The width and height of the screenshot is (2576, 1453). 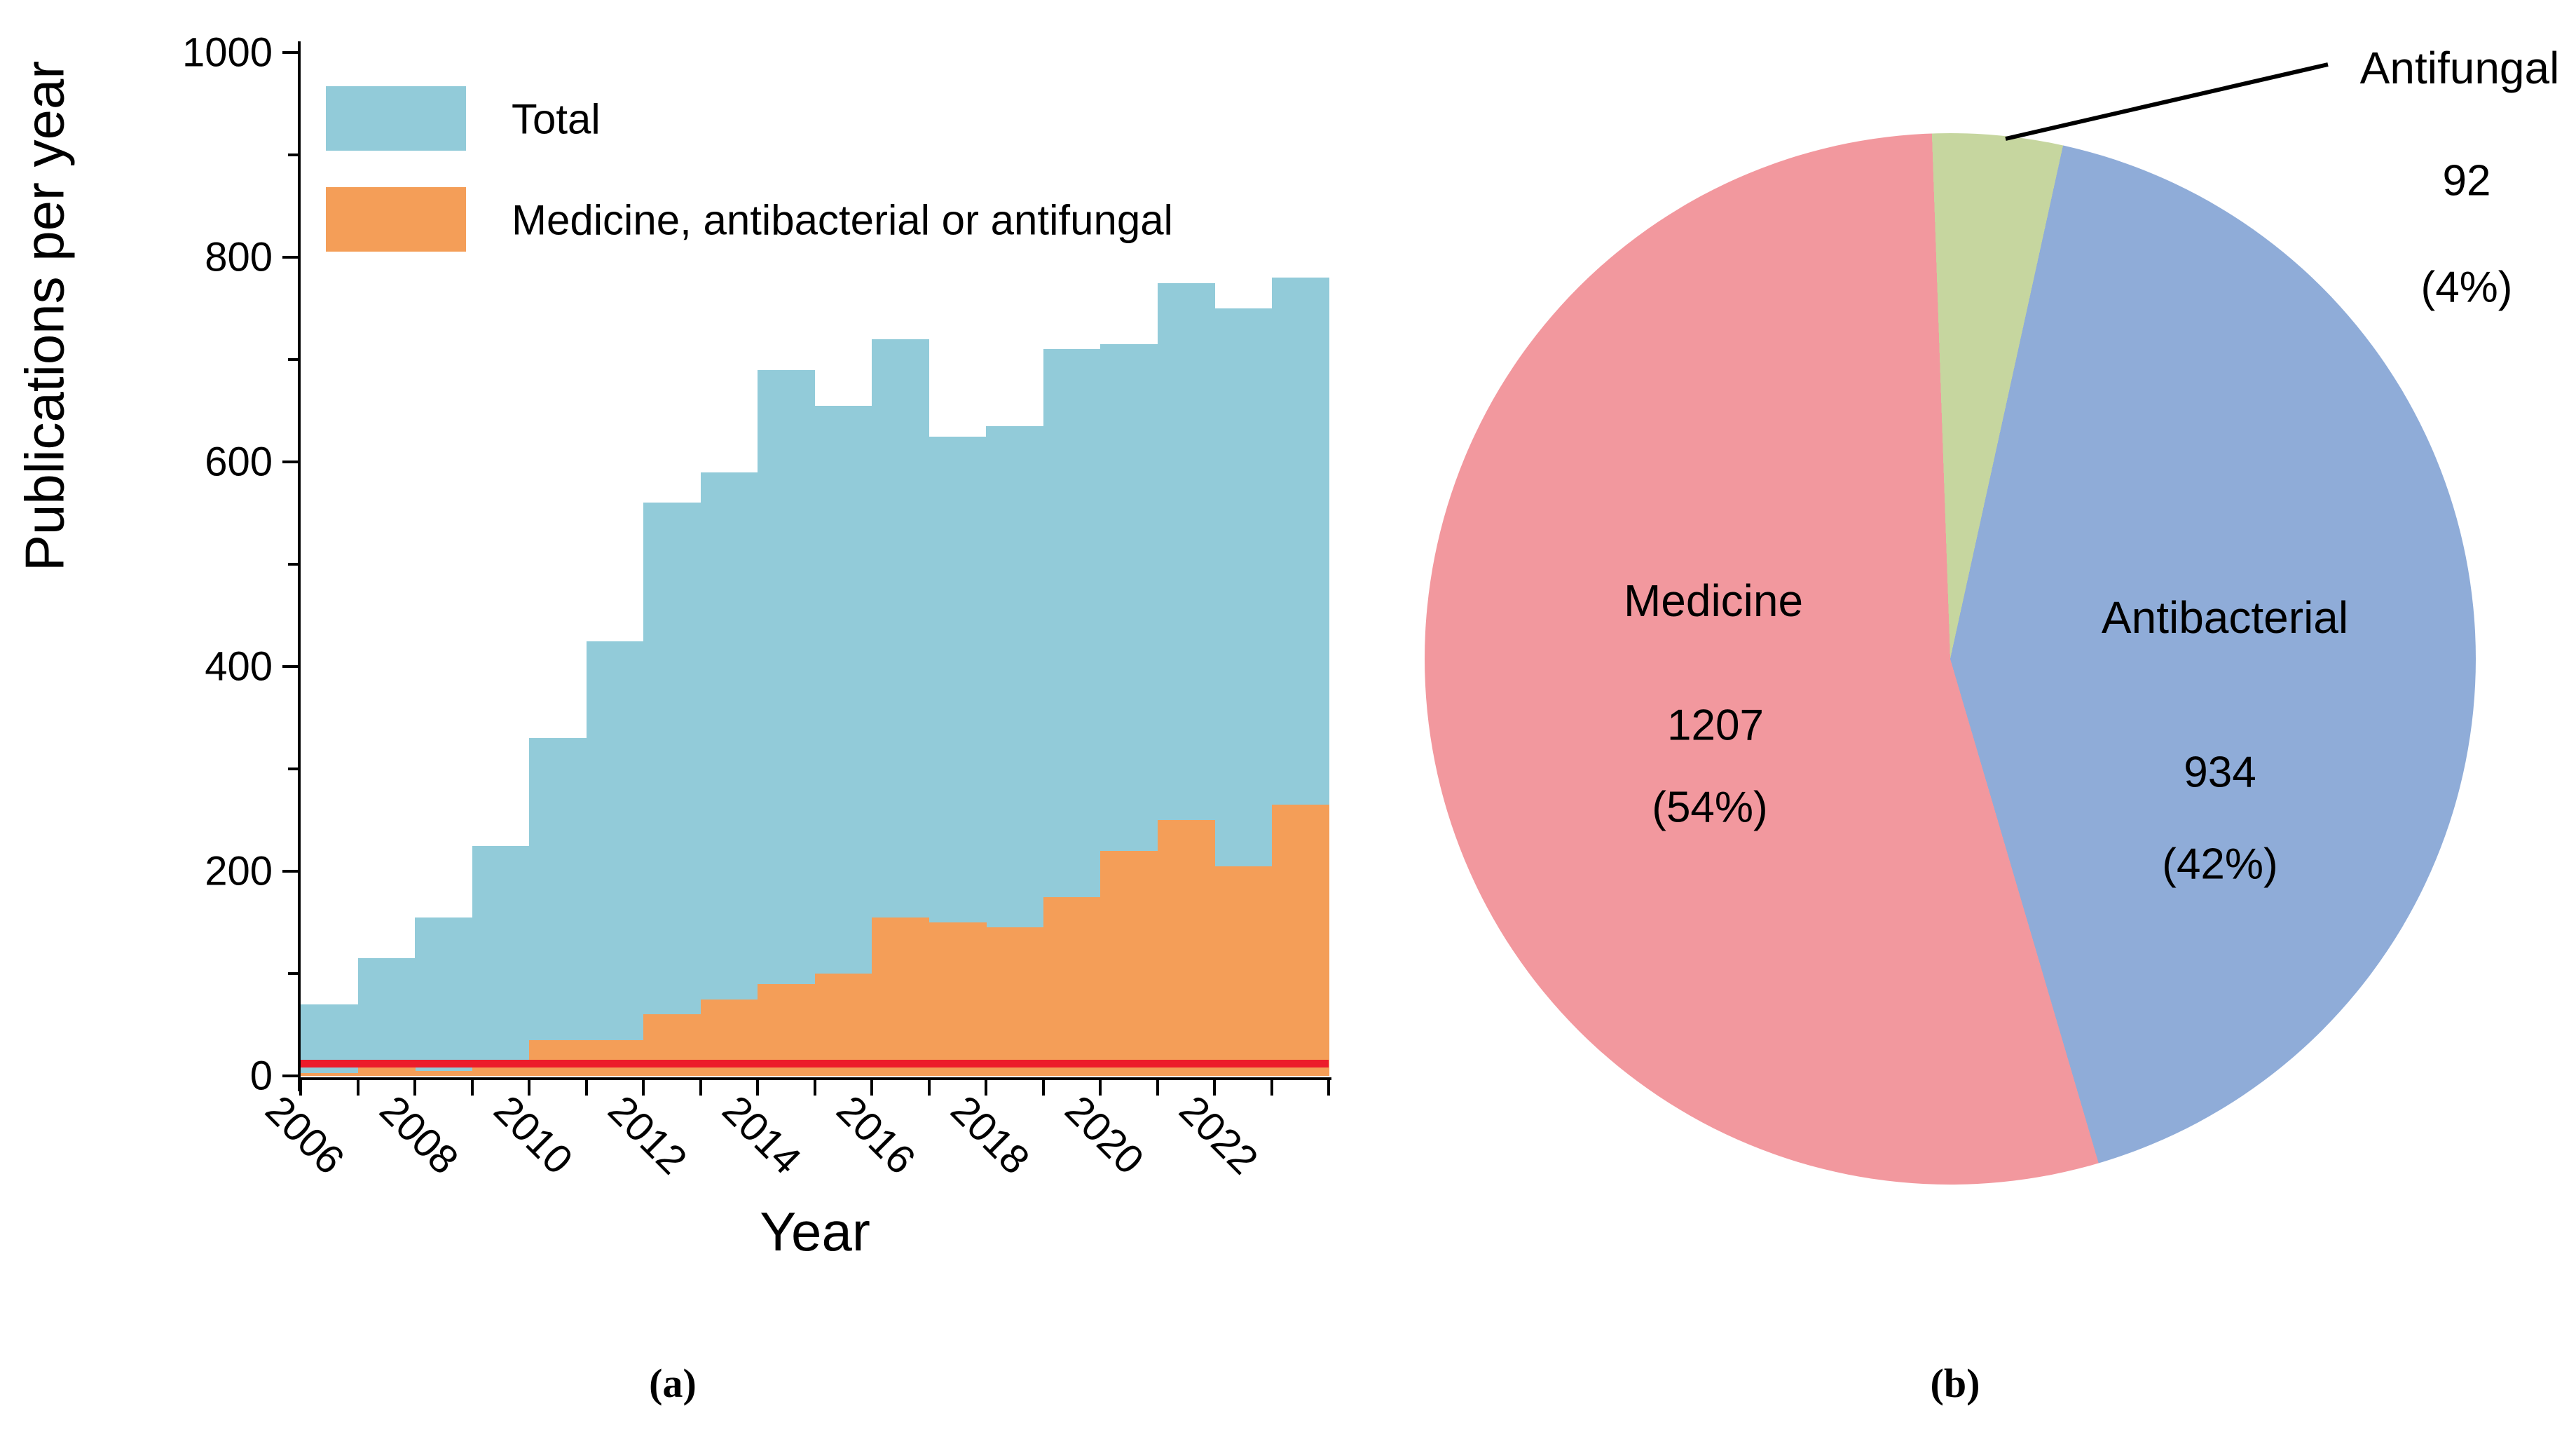 I want to click on x-tick-2006, so click(x=357, y=1088).